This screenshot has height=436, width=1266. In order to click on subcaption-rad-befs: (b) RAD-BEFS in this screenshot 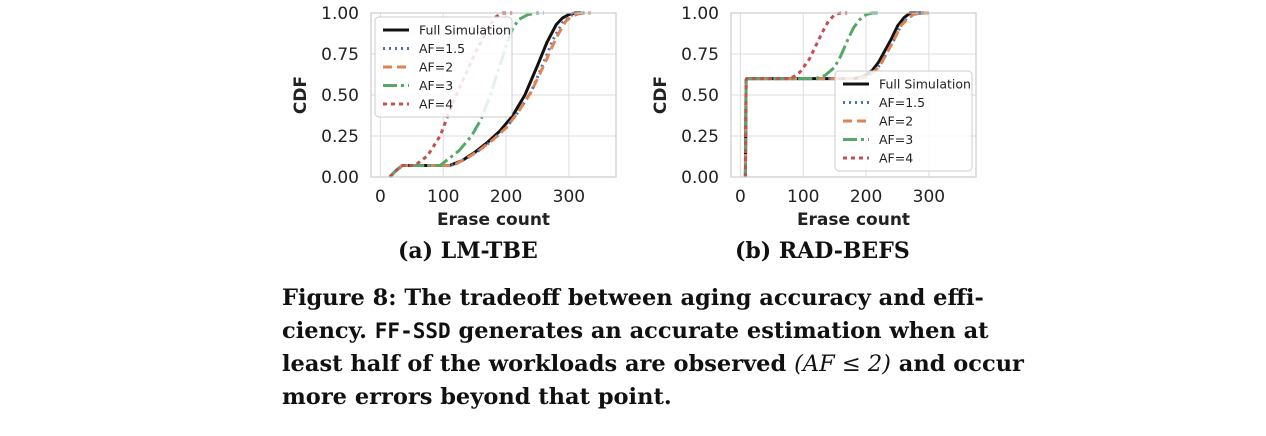, I will do `click(822, 251)`.